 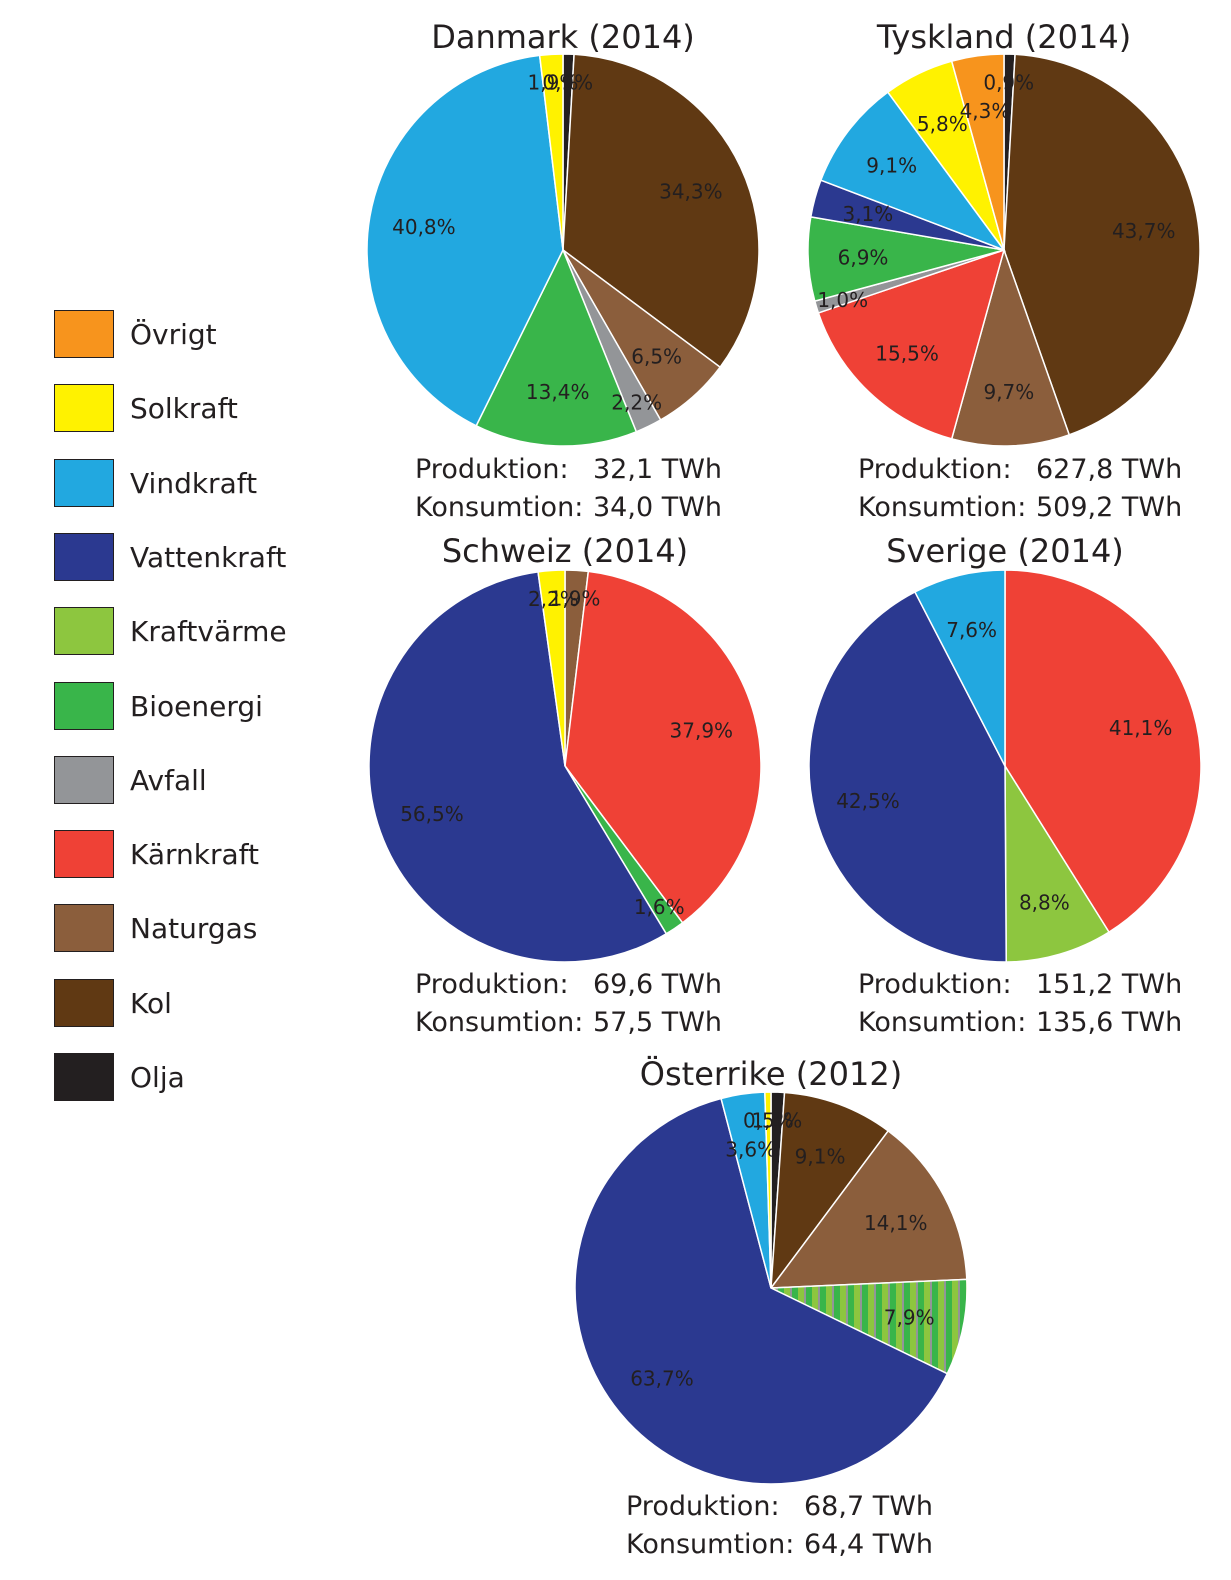 I want to click on slice-label: 7,9%, so click(x=909, y=1318).